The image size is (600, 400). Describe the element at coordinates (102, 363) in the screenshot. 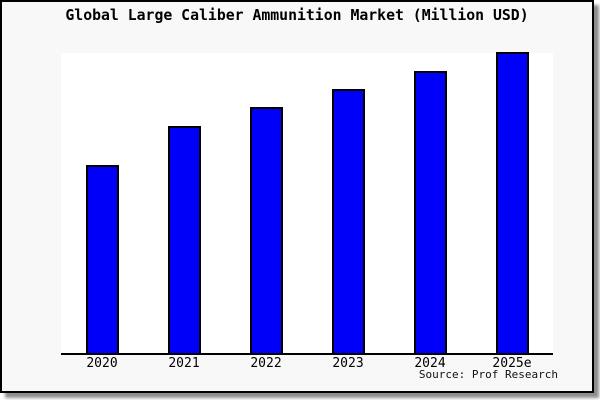

I see `tick-label-2020: 2020` at that location.